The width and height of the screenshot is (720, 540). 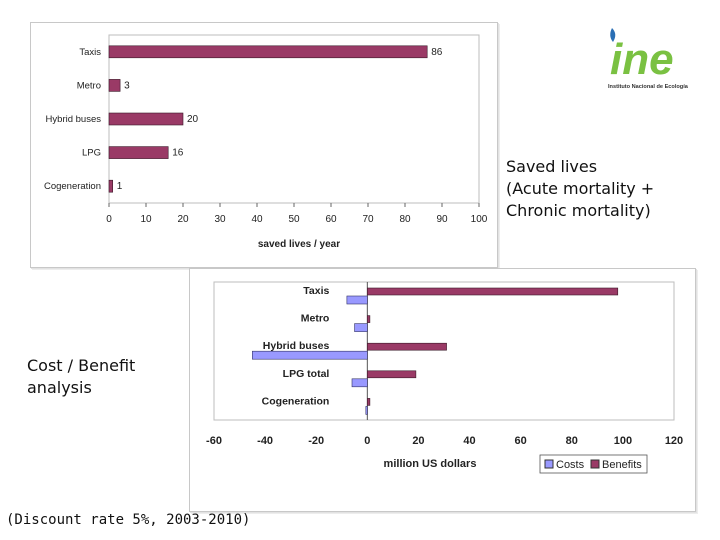 I want to click on x-tick-label: 90, so click(x=442, y=219).